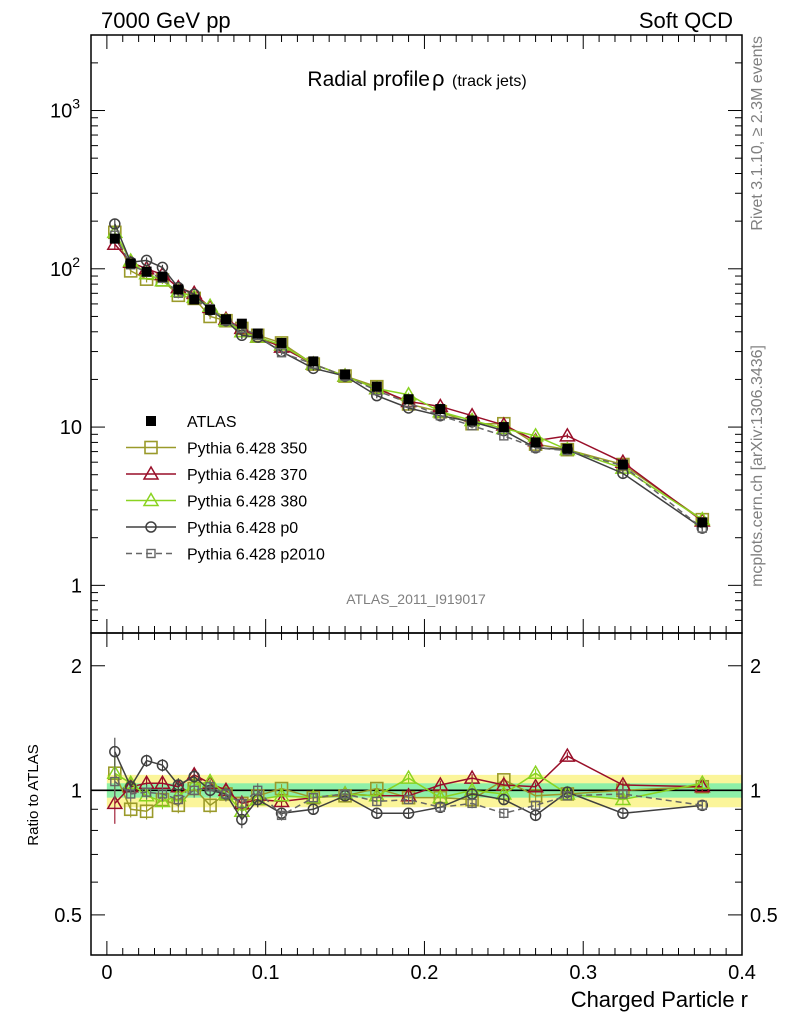 Image resolution: width=786 pixels, height=1024 pixels. Describe the element at coordinates (225, 555) in the screenshot. I see `legend-entry-pythia-6-428-p2010: Pythia 6.428 p2010` at that location.